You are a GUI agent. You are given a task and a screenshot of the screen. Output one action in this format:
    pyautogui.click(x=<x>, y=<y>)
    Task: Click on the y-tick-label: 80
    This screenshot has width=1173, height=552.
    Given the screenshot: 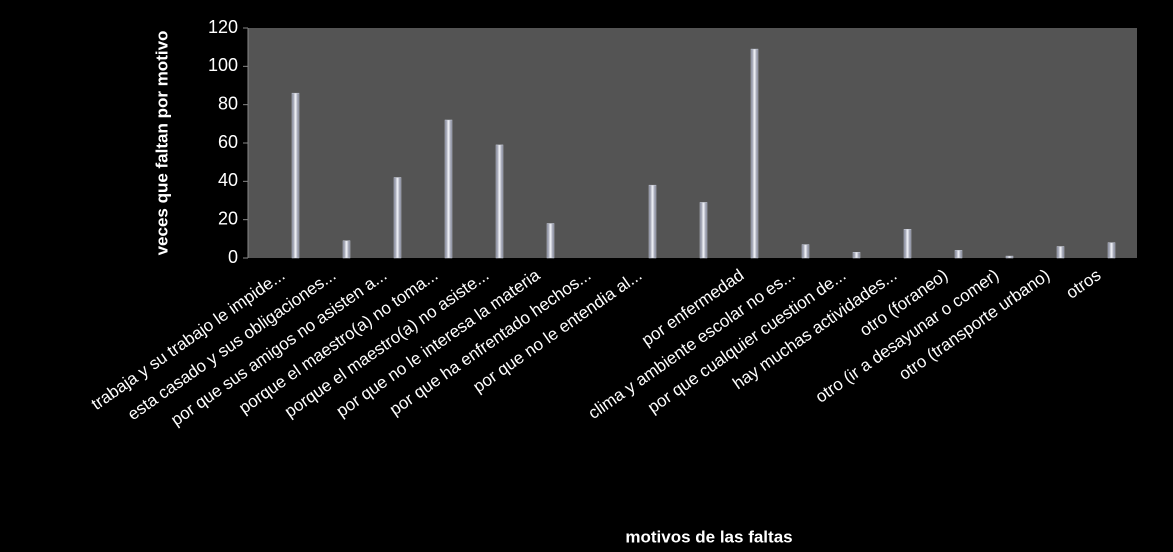 What is the action you would take?
    pyautogui.click(x=228, y=103)
    